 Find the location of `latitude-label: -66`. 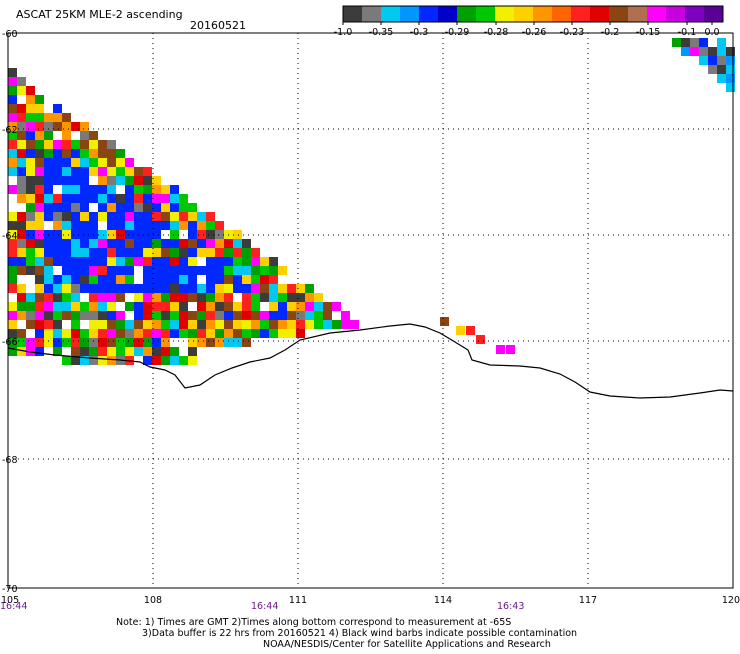

latitude-label: -66 is located at coordinates (10, 342).